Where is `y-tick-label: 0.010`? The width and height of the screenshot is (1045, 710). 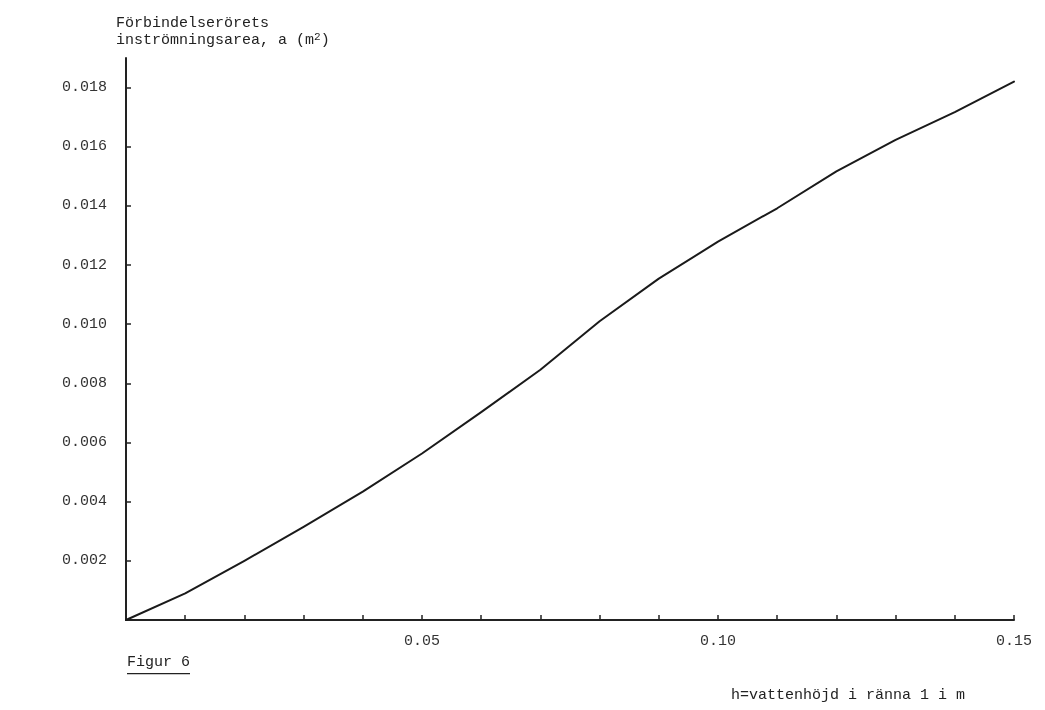 y-tick-label: 0.010 is located at coordinates (85, 324).